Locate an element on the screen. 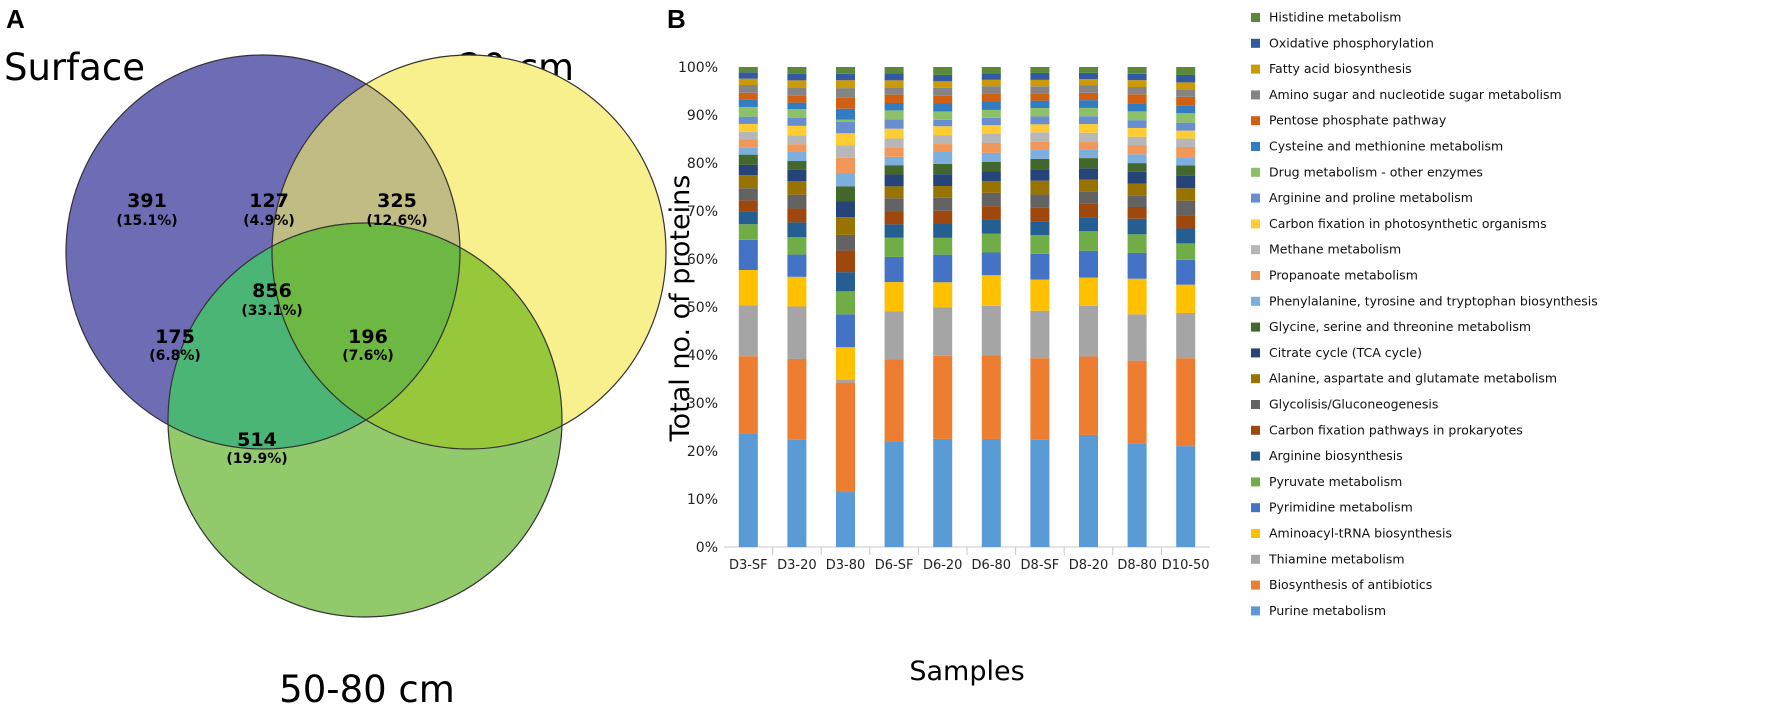 The height and width of the screenshot is (710, 1766). 20cm-50-80cm-pct: (7.6%) is located at coordinates (368, 356).